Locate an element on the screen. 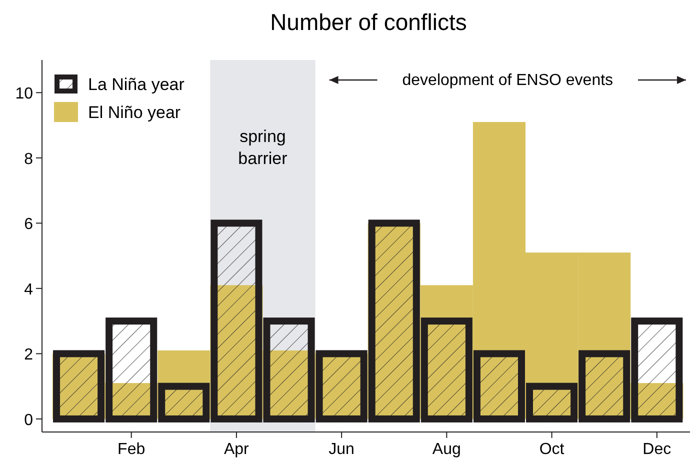 Image resolution: width=695 pixels, height=459 pixels. y-tick-label: 0 is located at coordinates (29, 420).